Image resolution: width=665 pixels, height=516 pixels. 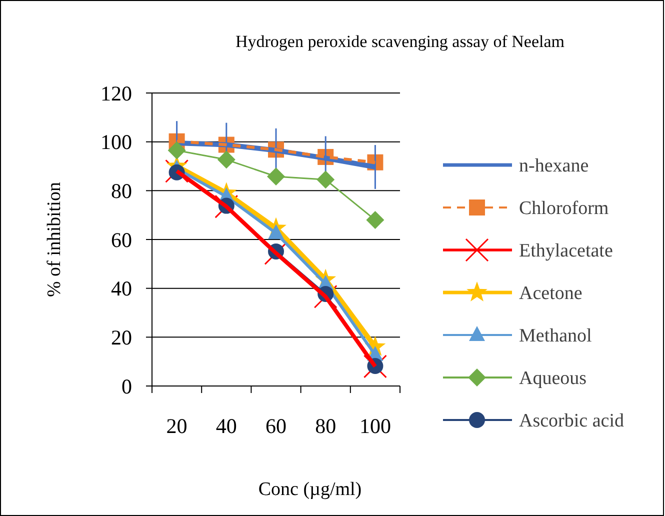 I want to click on legend-label: Ethylacetate, so click(x=566, y=251).